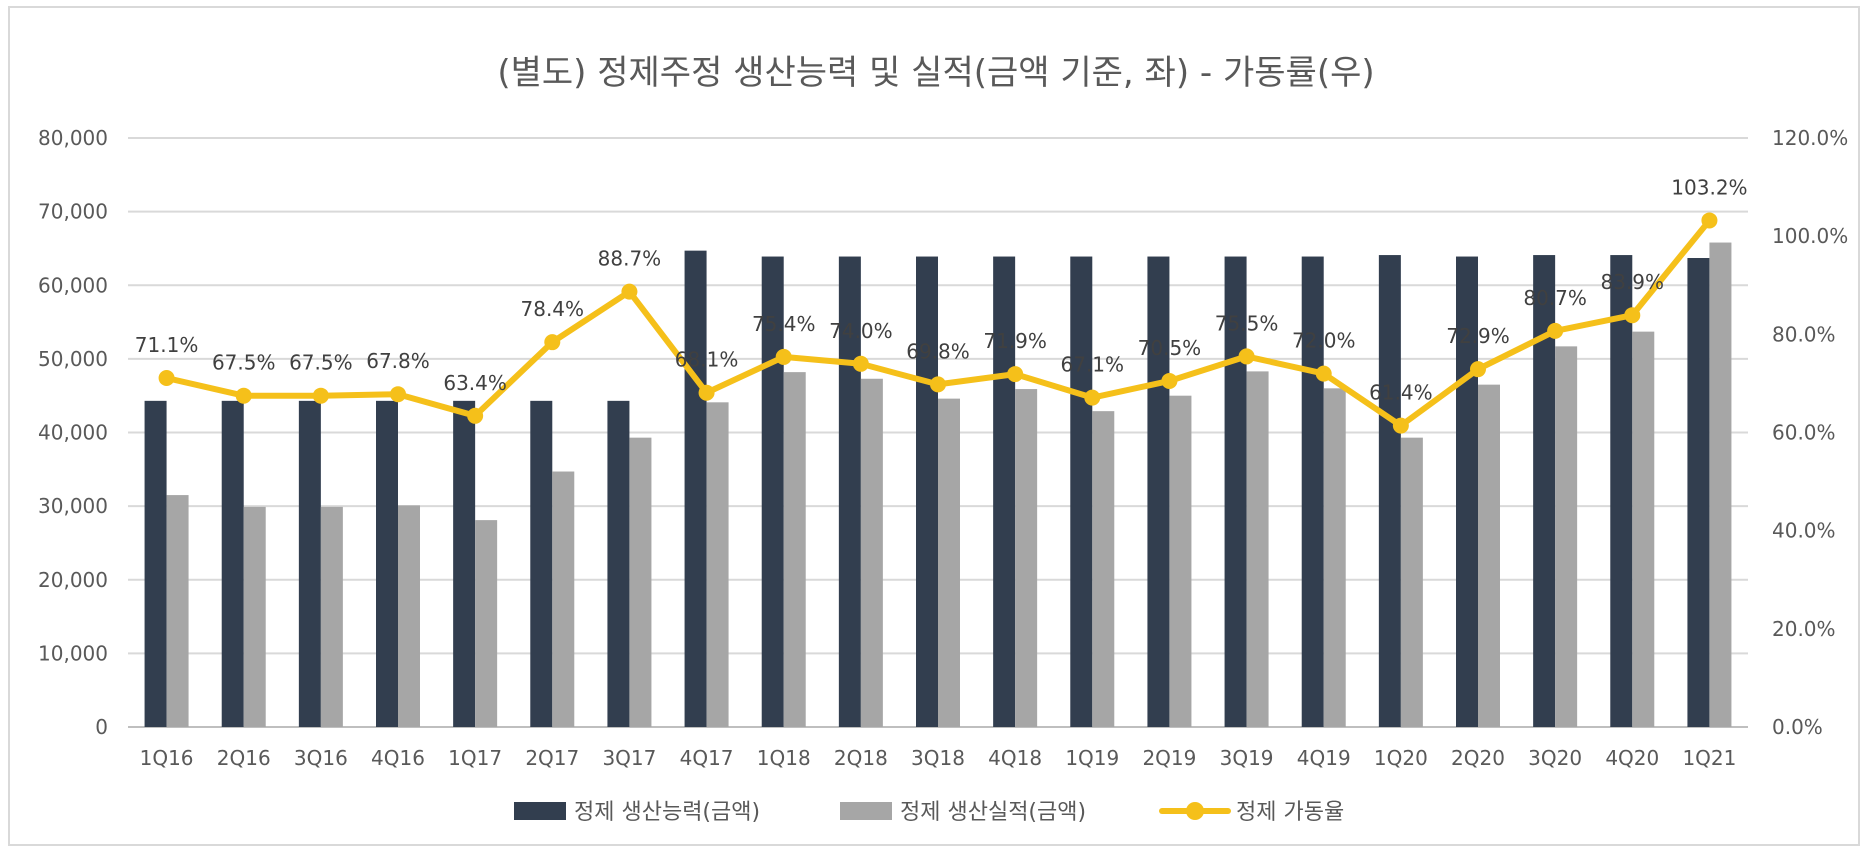 This screenshot has height=855, width=1870. What do you see at coordinates (73, 506) in the screenshot?
I see `left-tick-label: 30,000` at bounding box center [73, 506].